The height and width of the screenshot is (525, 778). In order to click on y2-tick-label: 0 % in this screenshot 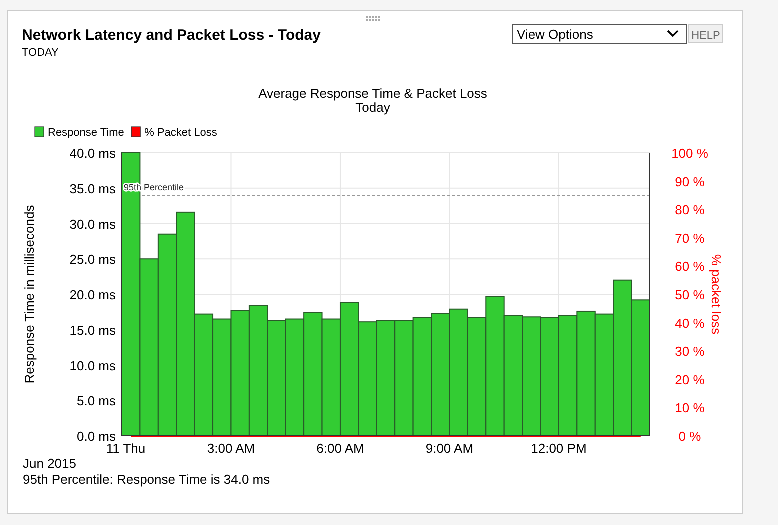, I will do `click(690, 436)`.